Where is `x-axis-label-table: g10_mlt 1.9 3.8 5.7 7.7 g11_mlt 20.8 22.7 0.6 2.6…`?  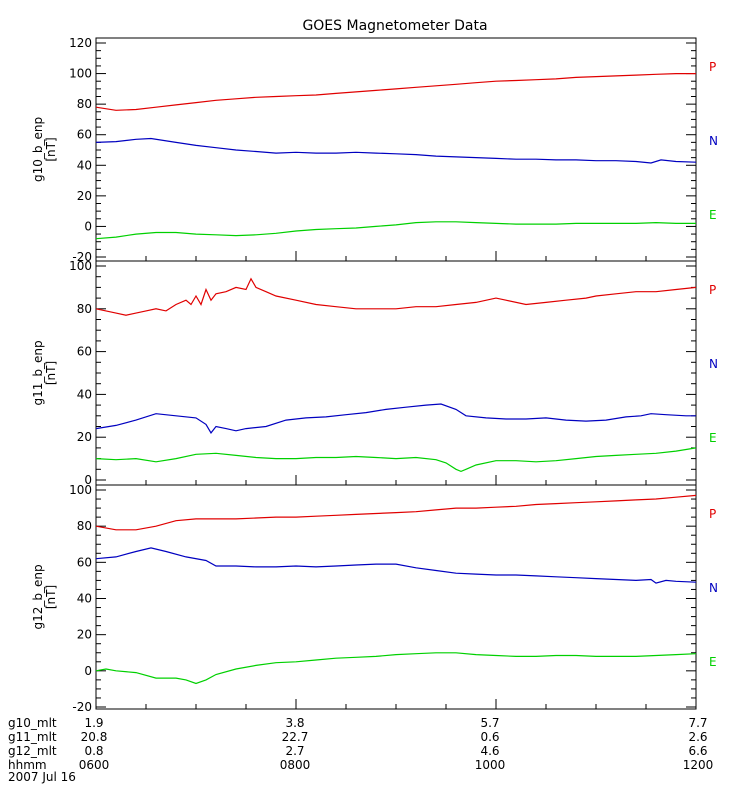
x-axis-label-table: g10_mlt 1.9 3.8 5.7 7.7 g11_mlt 20.8 22.7 0.6 2.6… is located at coordinates (360, 744).